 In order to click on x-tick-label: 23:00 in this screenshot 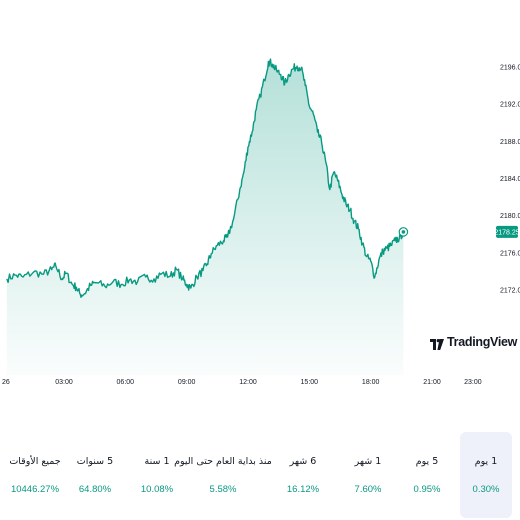, I will do `click(473, 382)`.